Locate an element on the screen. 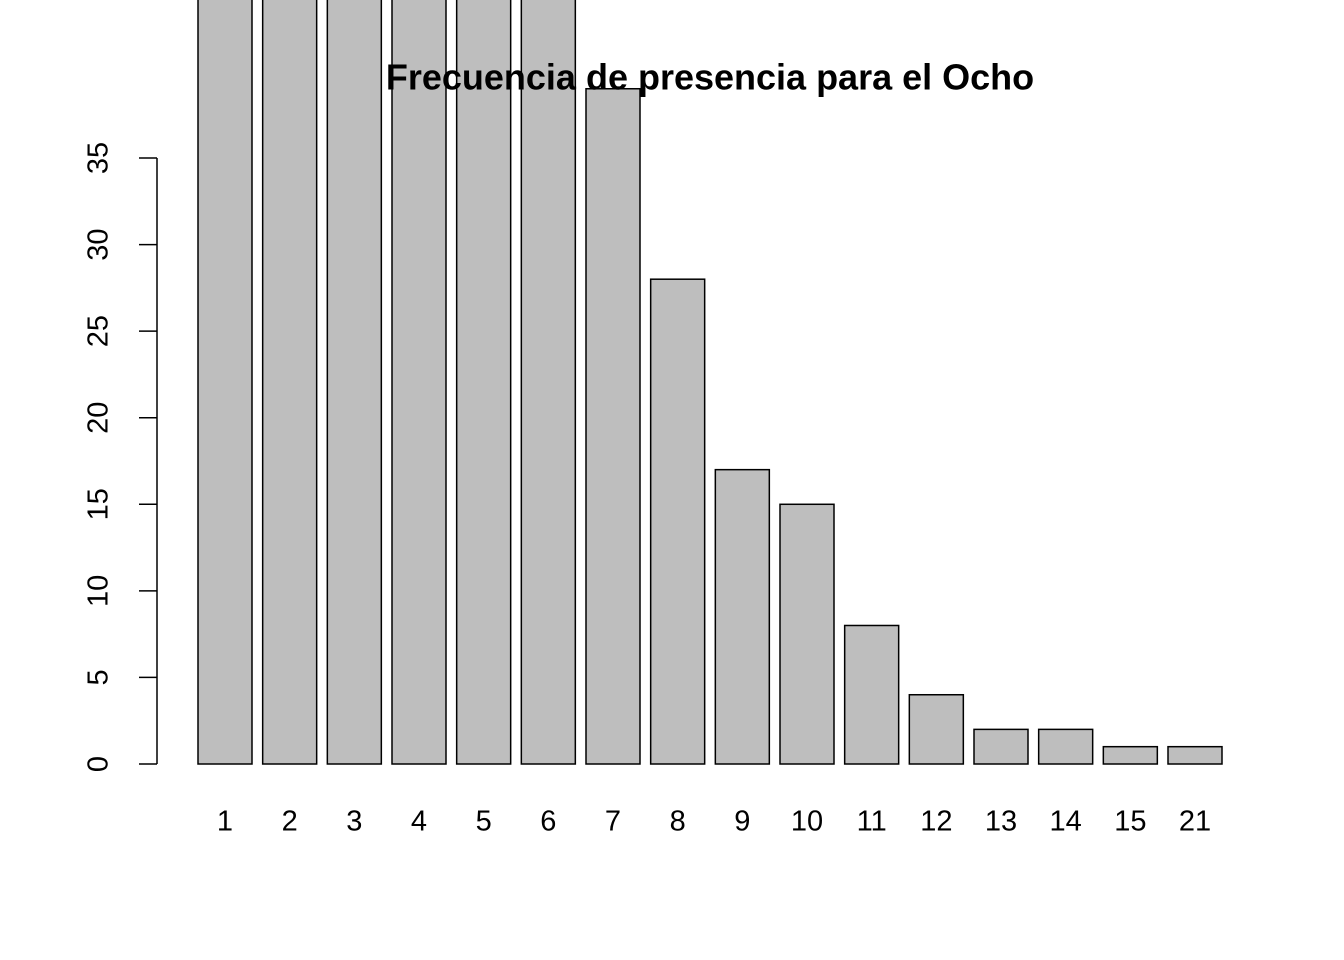  x-tick-label: 4 is located at coordinates (419, 822).